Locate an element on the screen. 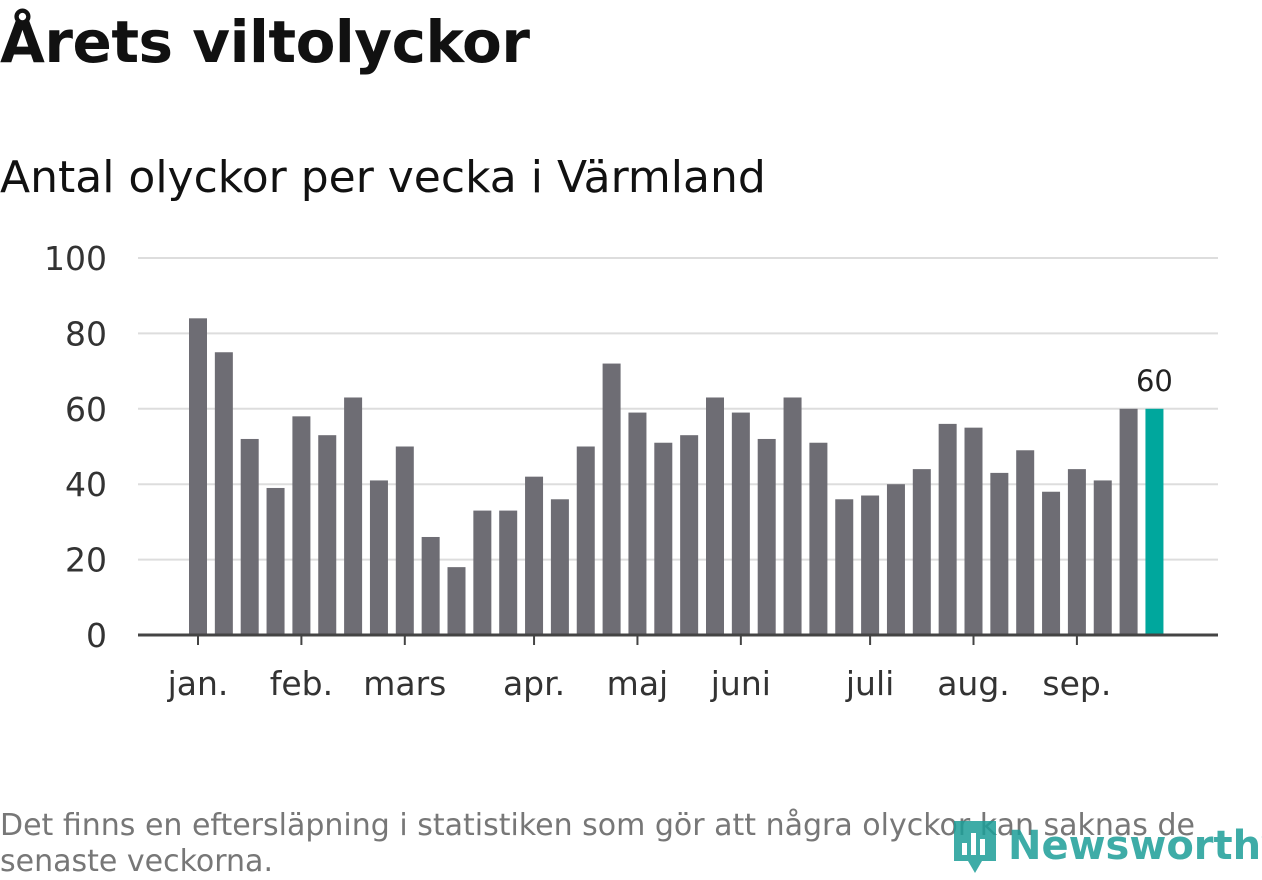  x-tick-label: mars is located at coordinates (404, 683).